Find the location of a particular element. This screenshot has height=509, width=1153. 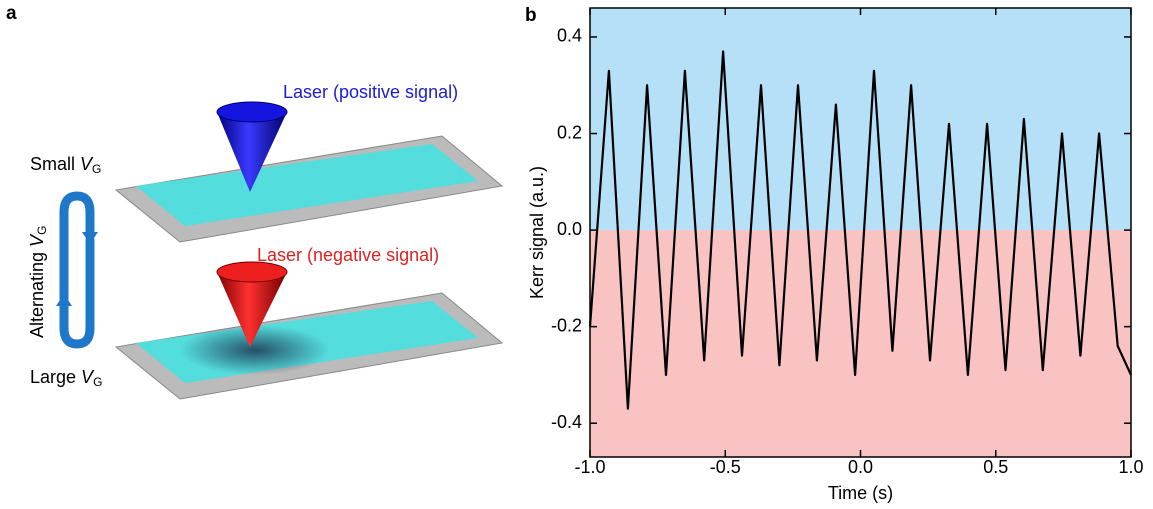

alternating-vg: Alternating VG is located at coordinates (38, 282).